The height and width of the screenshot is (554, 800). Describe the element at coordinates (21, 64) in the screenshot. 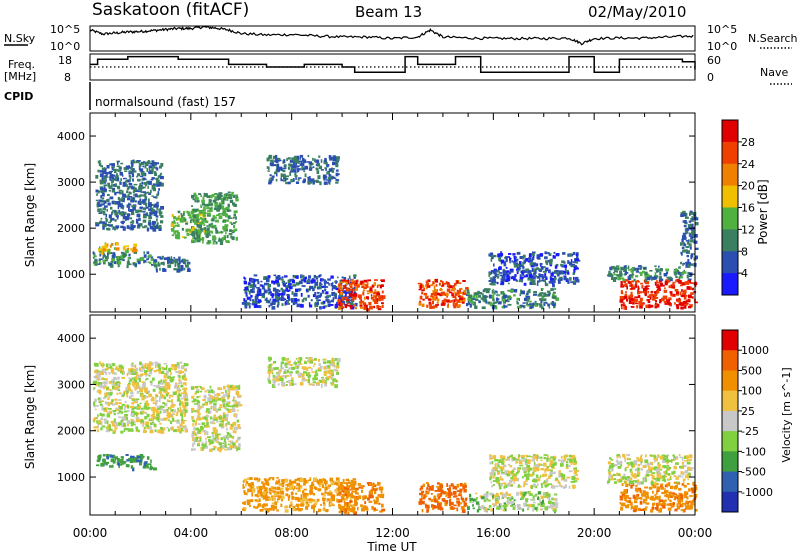

I see `freq-label: Freq.` at that location.